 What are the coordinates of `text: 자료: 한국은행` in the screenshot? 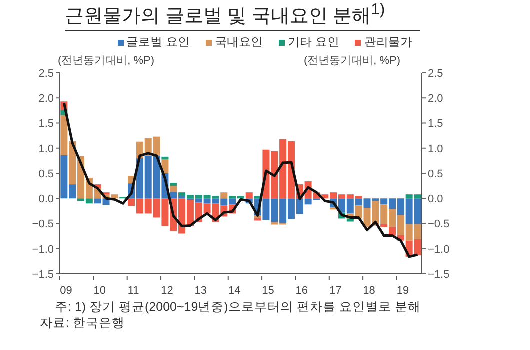 It's located at (82, 323).